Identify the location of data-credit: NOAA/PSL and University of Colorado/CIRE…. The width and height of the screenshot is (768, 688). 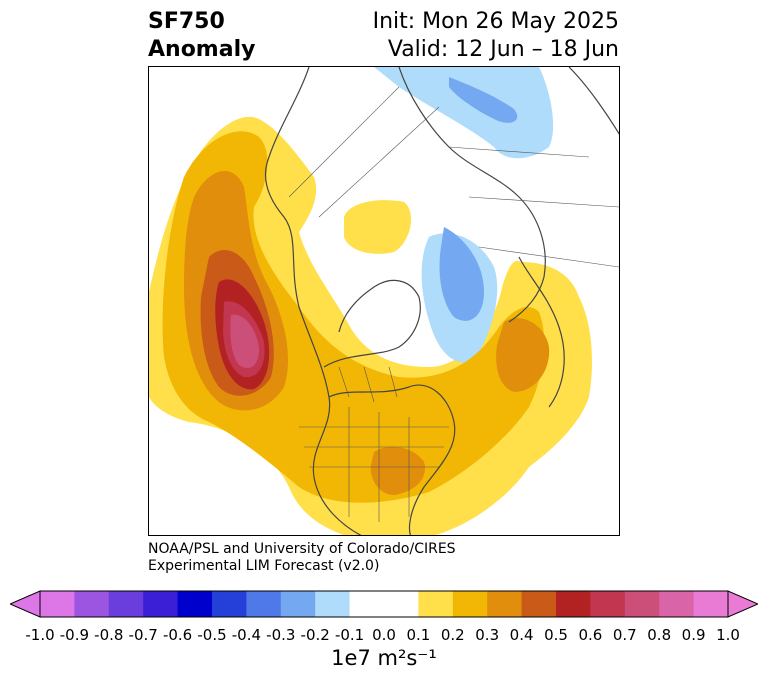
(302, 558).